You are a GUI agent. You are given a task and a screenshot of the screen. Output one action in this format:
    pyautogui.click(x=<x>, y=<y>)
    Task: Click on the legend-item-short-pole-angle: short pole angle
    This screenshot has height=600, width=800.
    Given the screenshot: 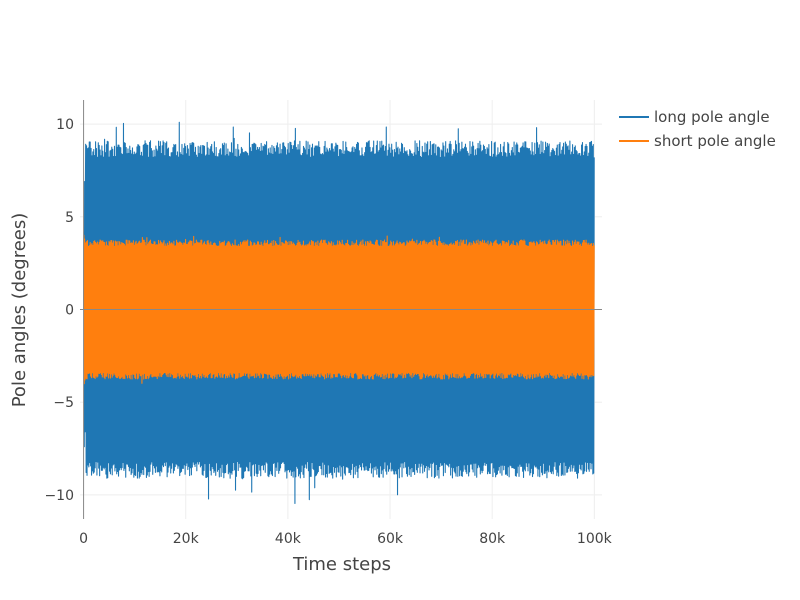 What is the action you would take?
    pyautogui.click(x=697, y=141)
    